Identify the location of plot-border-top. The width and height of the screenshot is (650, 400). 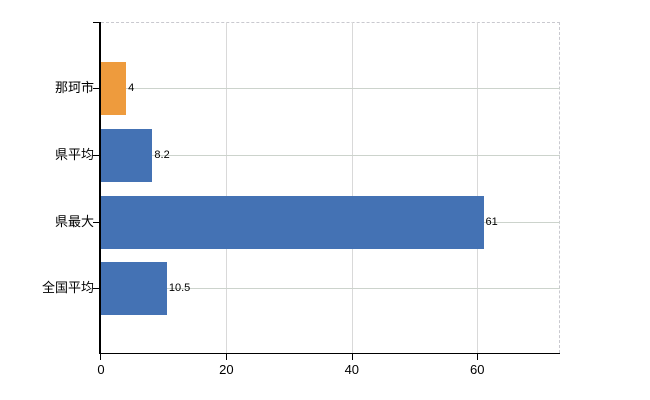
(330, 22).